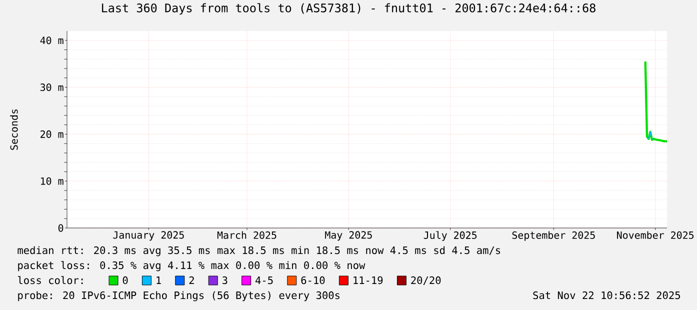  What do you see at coordinates (225, 280) in the screenshot?
I see `legend-label: 3` at bounding box center [225, 280].